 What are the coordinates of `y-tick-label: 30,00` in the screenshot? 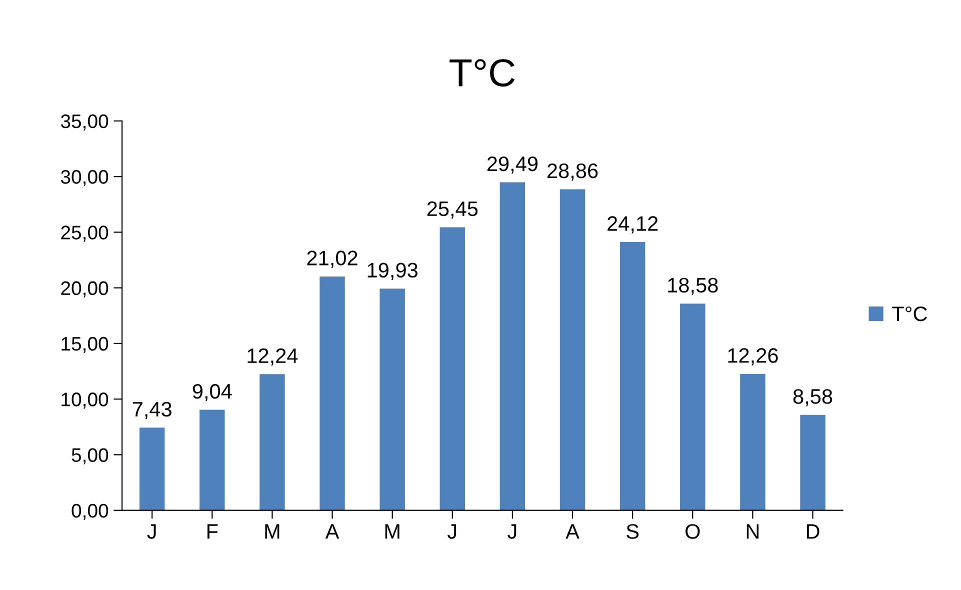 It's located at (84, 178).